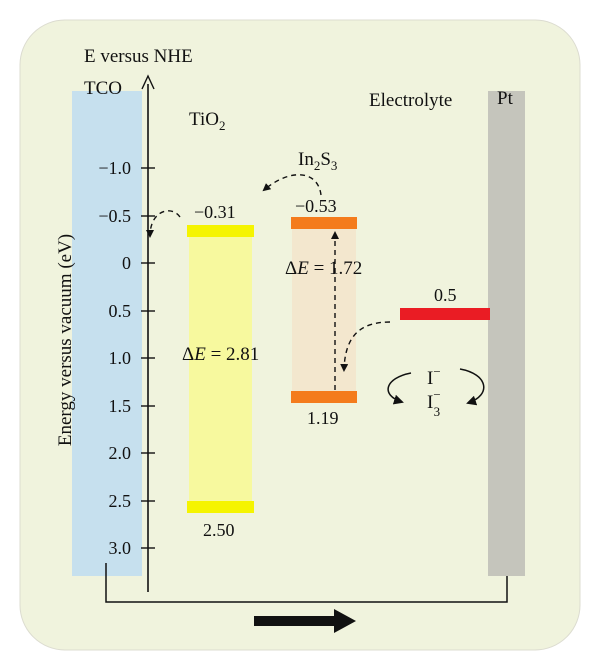  I want to click on in2s3-gap-label: ΔE = 1.72, so click(323, 268).